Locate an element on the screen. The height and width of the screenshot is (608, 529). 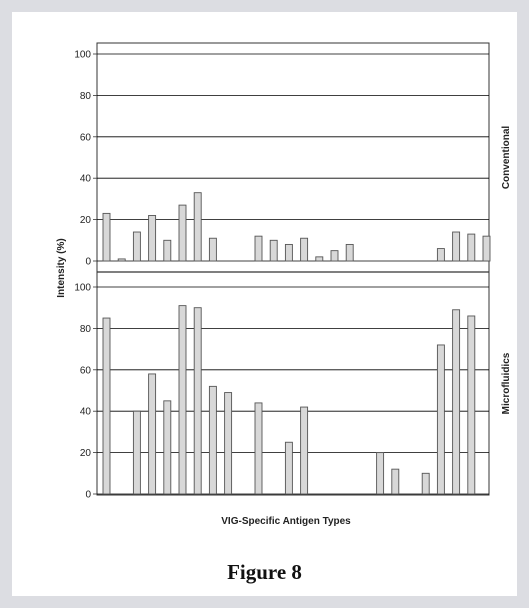
x-axis-title: VIG-Specific Antigen Types is located at coordinates (286, 521).